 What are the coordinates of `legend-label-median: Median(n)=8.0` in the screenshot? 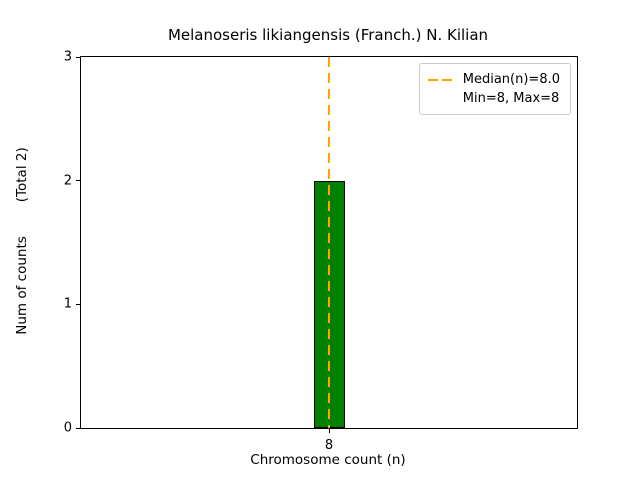 It's located at (511, 79).